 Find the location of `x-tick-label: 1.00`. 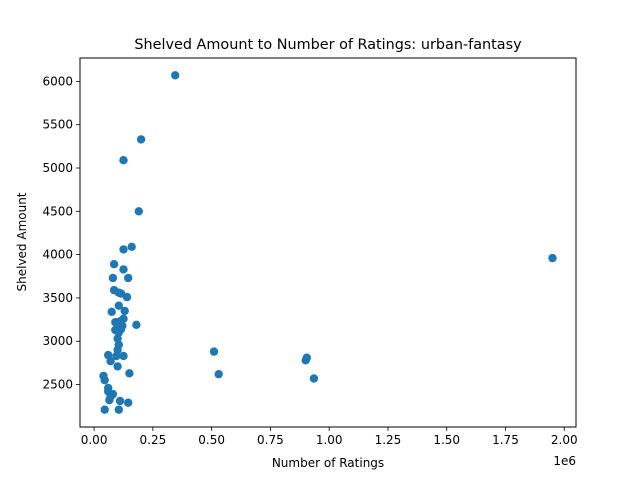

x-tick-label: 1.00 is located at coordinates (329, 440).